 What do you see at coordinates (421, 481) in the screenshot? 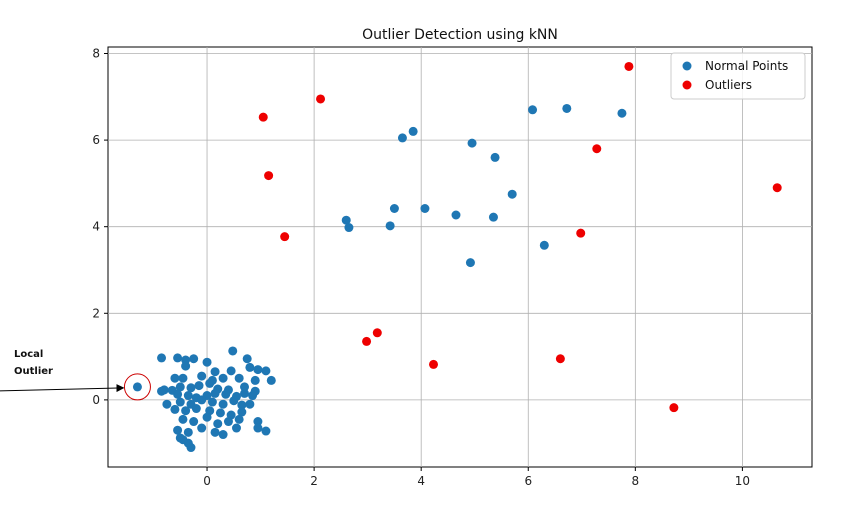
I see `x-tick-label: 4` at bounding box center [421, 481].